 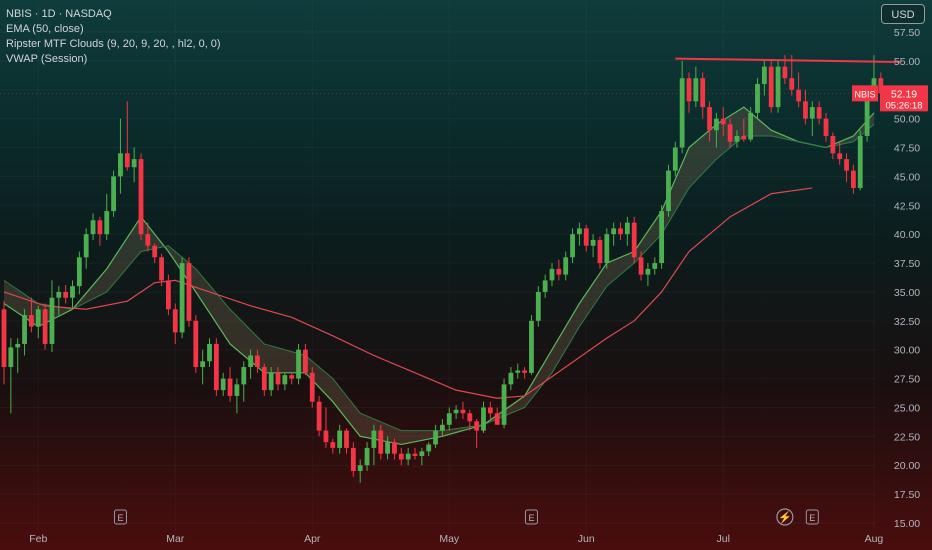 What do you see at coordinates (907, 235) in the screenshot?
I see `price-tick-label: 40.00` at bounding box center [907, 235].